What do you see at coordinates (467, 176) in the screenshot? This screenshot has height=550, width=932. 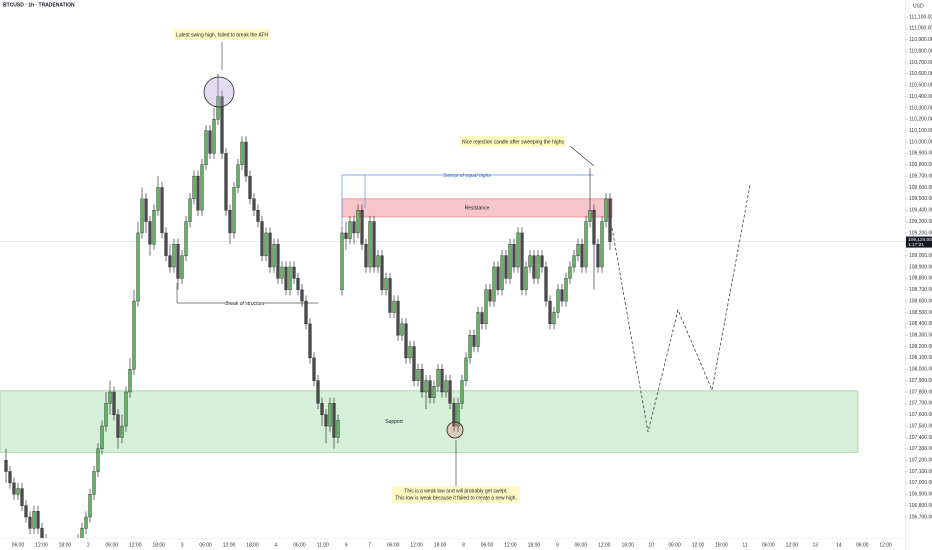 I see `annotation: Sweep of equal highs` at bounding box center [467, 176].